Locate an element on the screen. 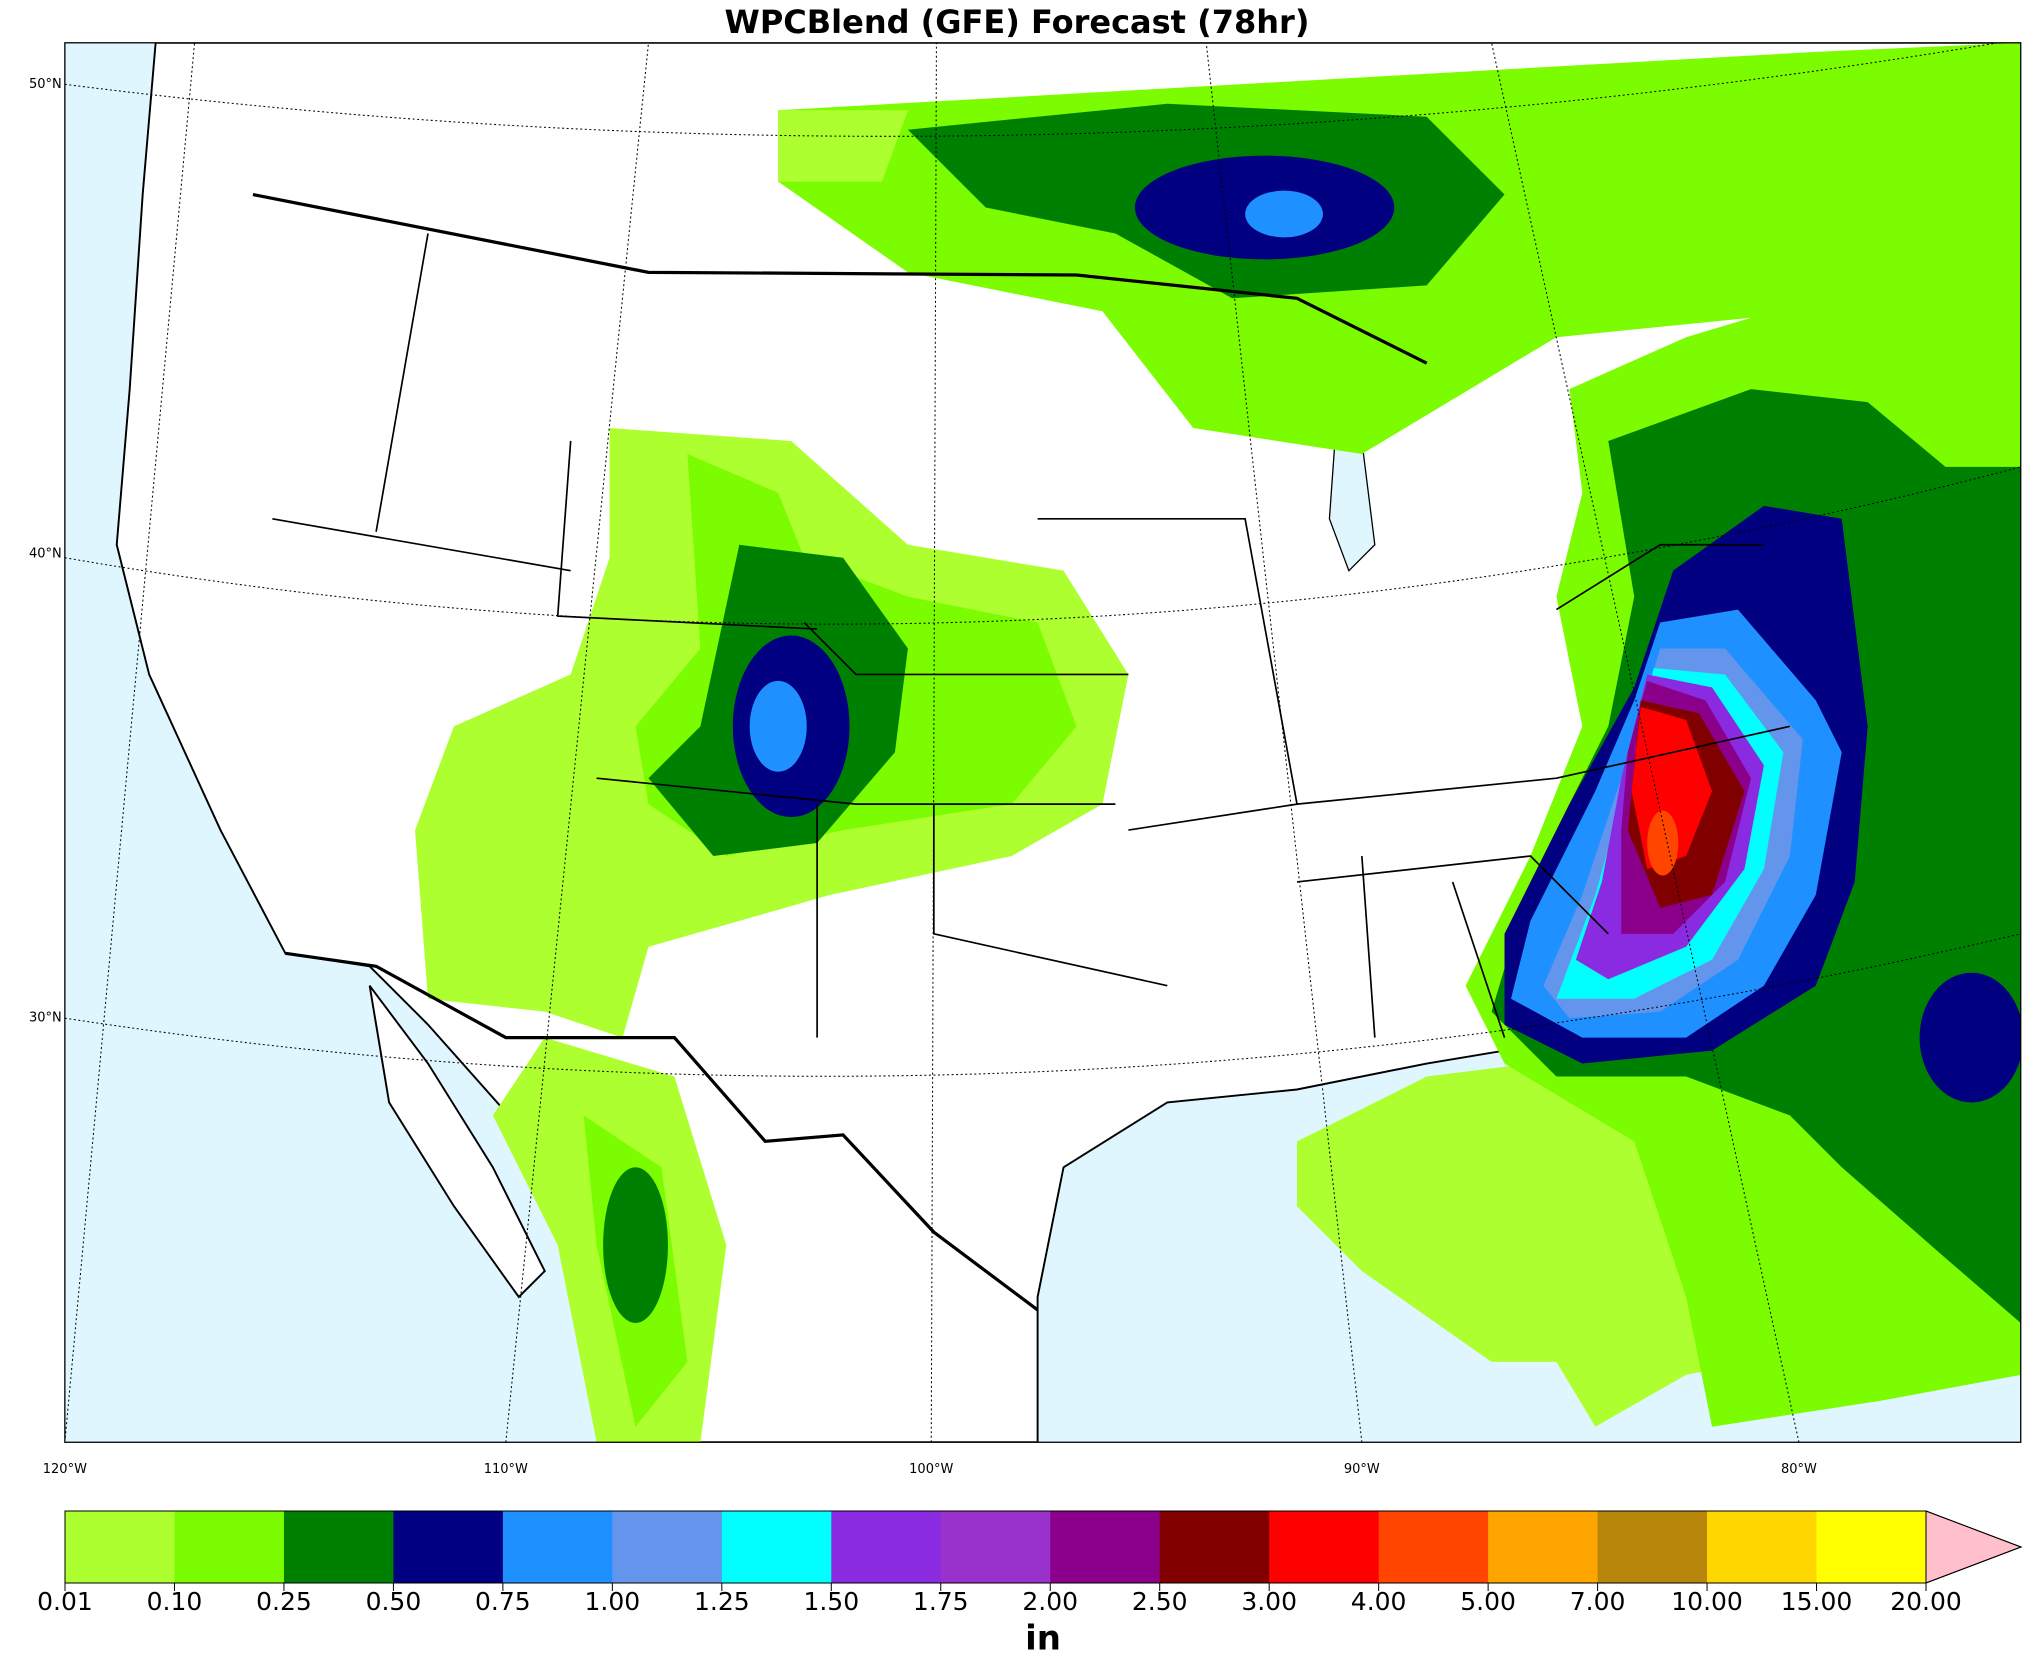 This screenshot has width=2034, height=1670. lon-label: 100°W is located at coordinates (931, 1469).